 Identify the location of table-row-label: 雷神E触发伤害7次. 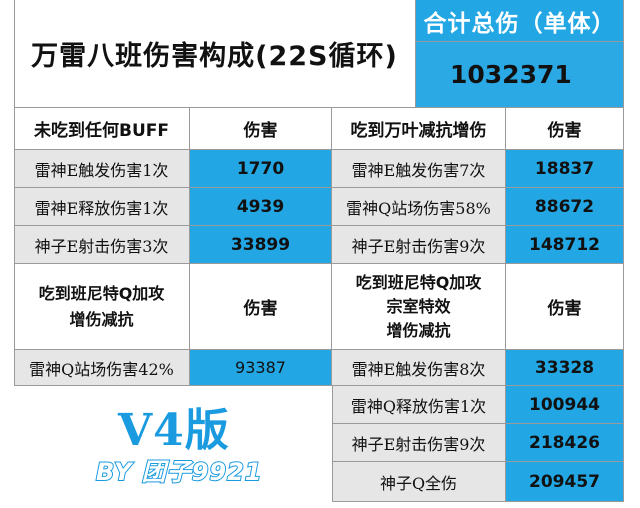
(419, 169).